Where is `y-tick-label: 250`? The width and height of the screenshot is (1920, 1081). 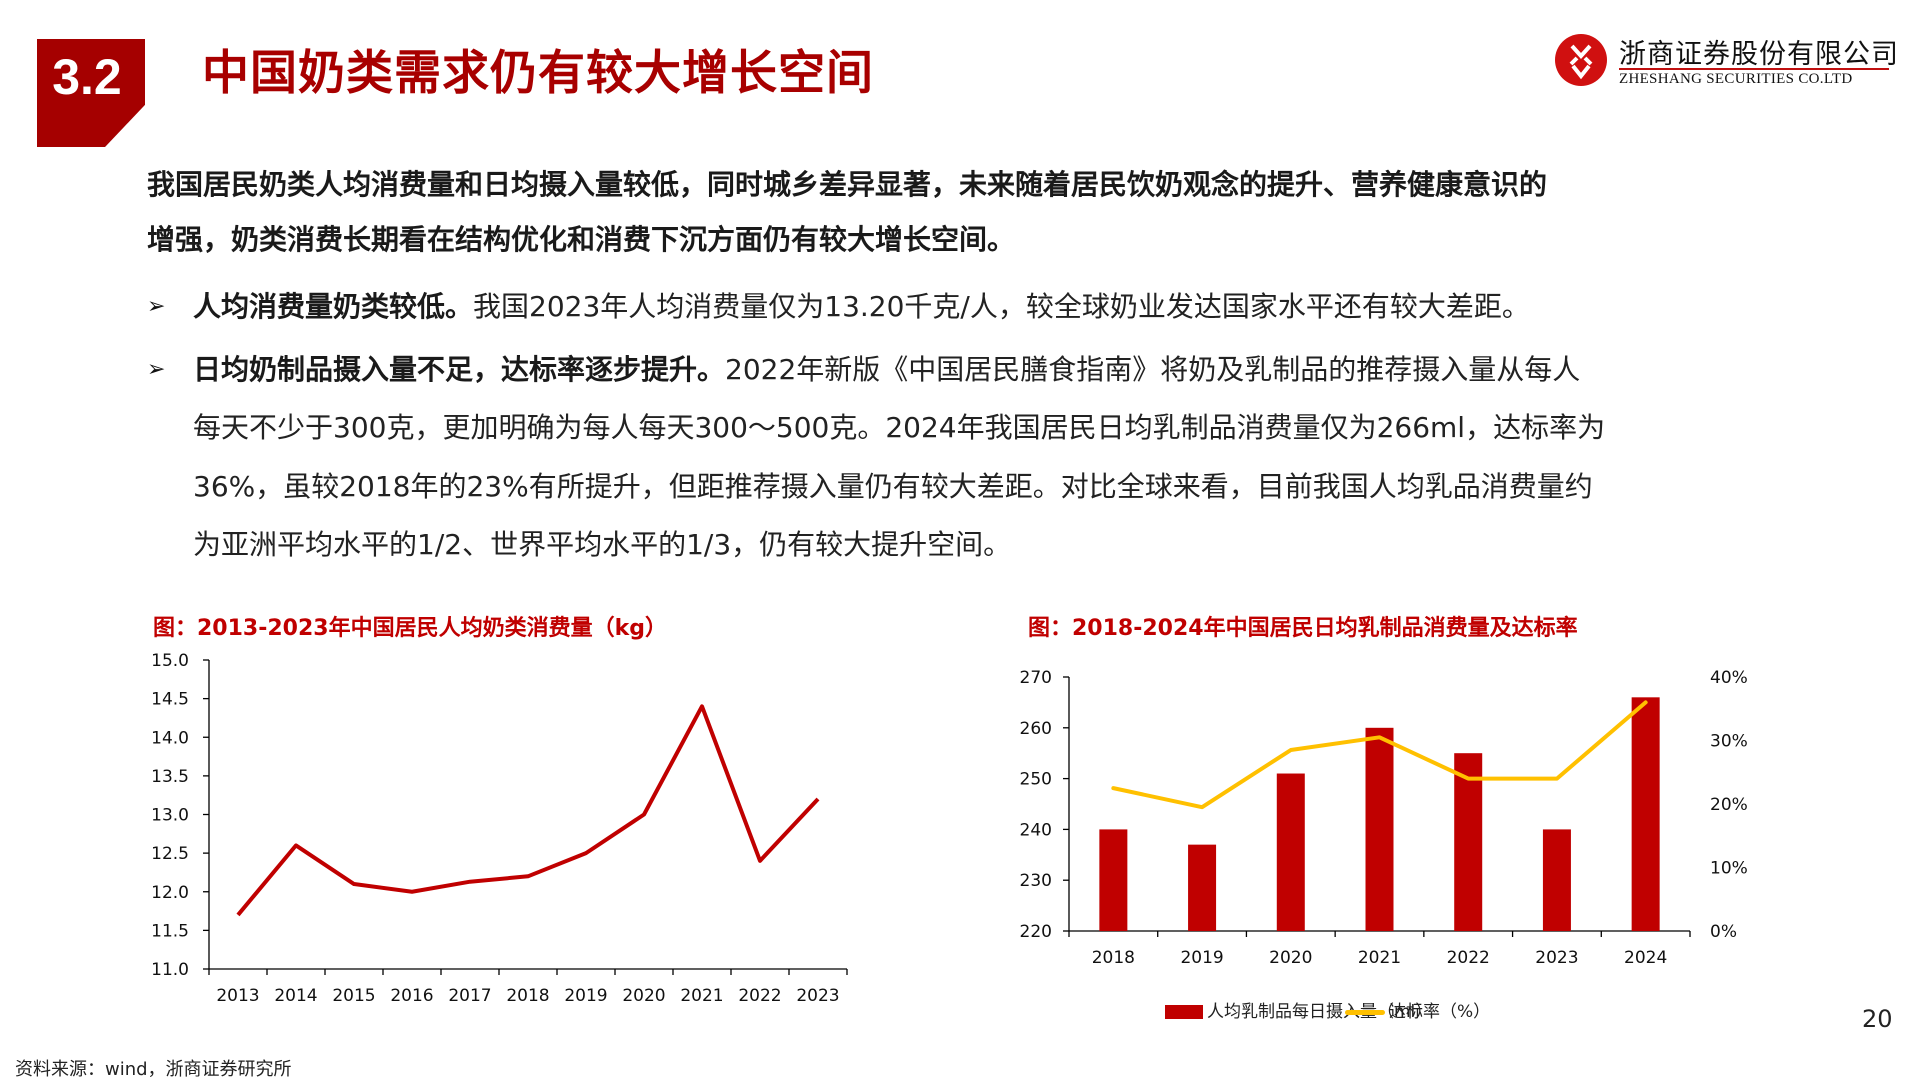 y-tick-label: 250 is located at coordinates (1036, 780).